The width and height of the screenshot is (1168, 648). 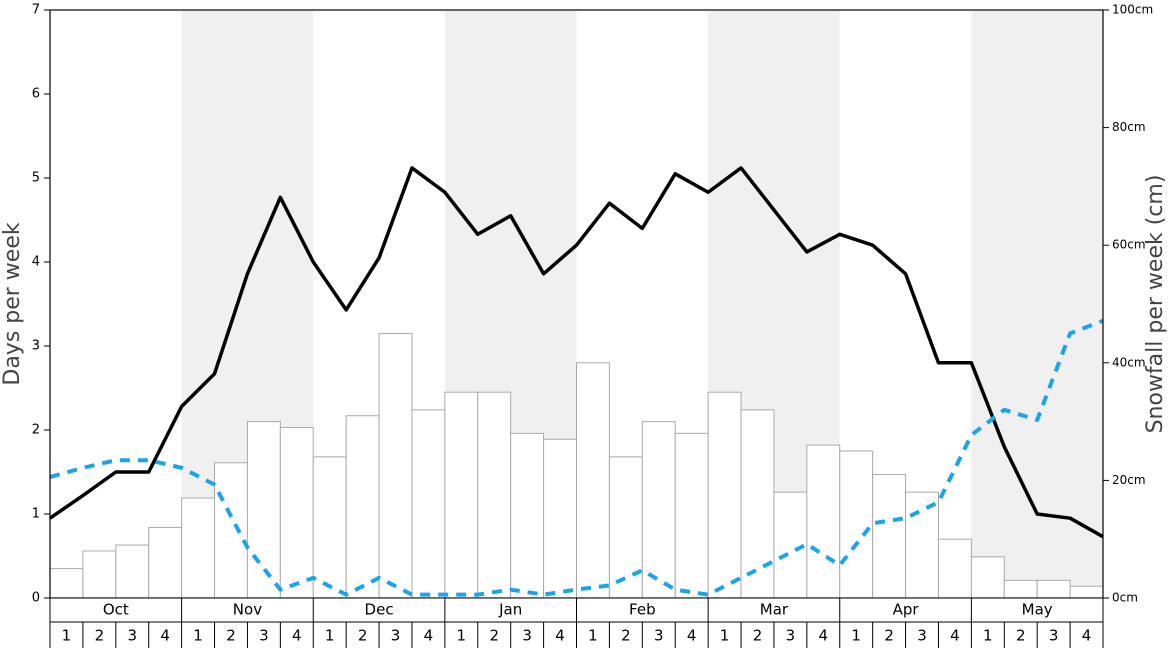 I want to click on month-label: Oct, so click(x=116, y=610).